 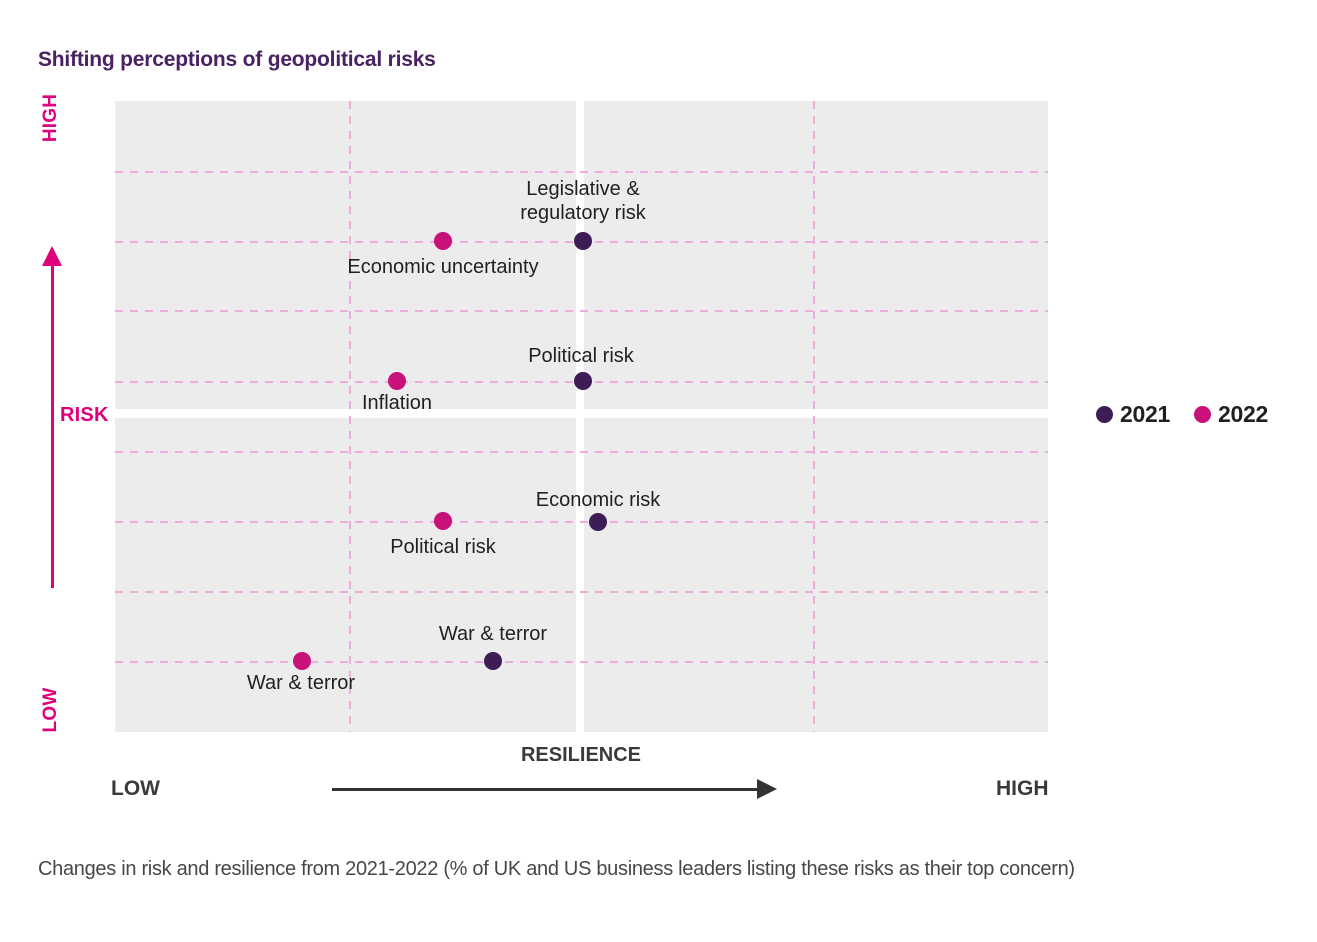 I want to click on legend-item-2022: 2022, so click(x=1230, y=414).